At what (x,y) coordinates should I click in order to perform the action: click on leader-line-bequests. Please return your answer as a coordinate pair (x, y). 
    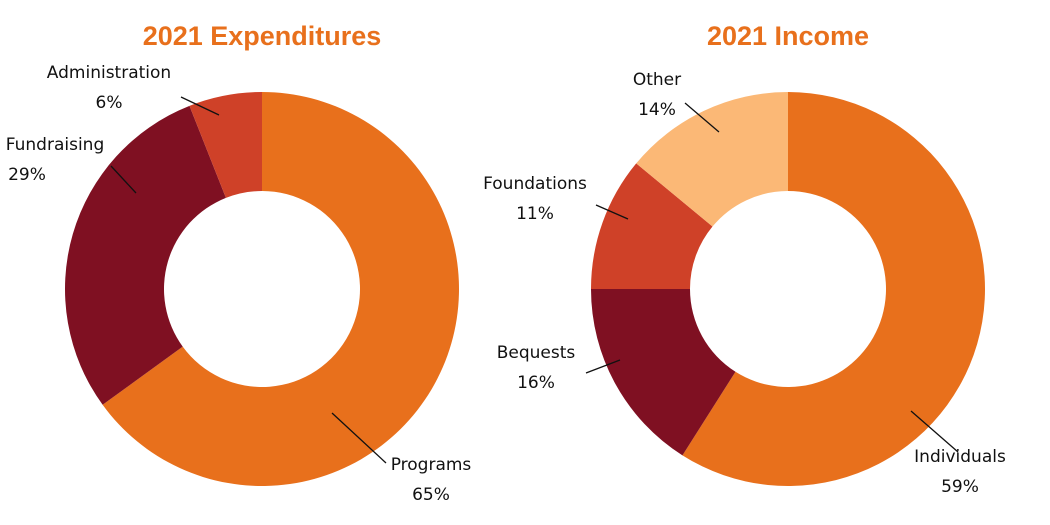
    Looking at the image, I should click on (603, 366).